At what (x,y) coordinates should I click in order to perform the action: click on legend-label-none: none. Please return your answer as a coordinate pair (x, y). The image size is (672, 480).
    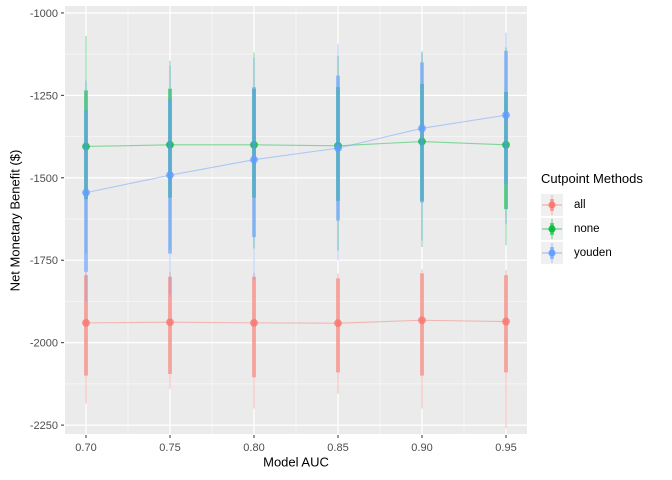
    Looking at the image, I should click on (587, 229).